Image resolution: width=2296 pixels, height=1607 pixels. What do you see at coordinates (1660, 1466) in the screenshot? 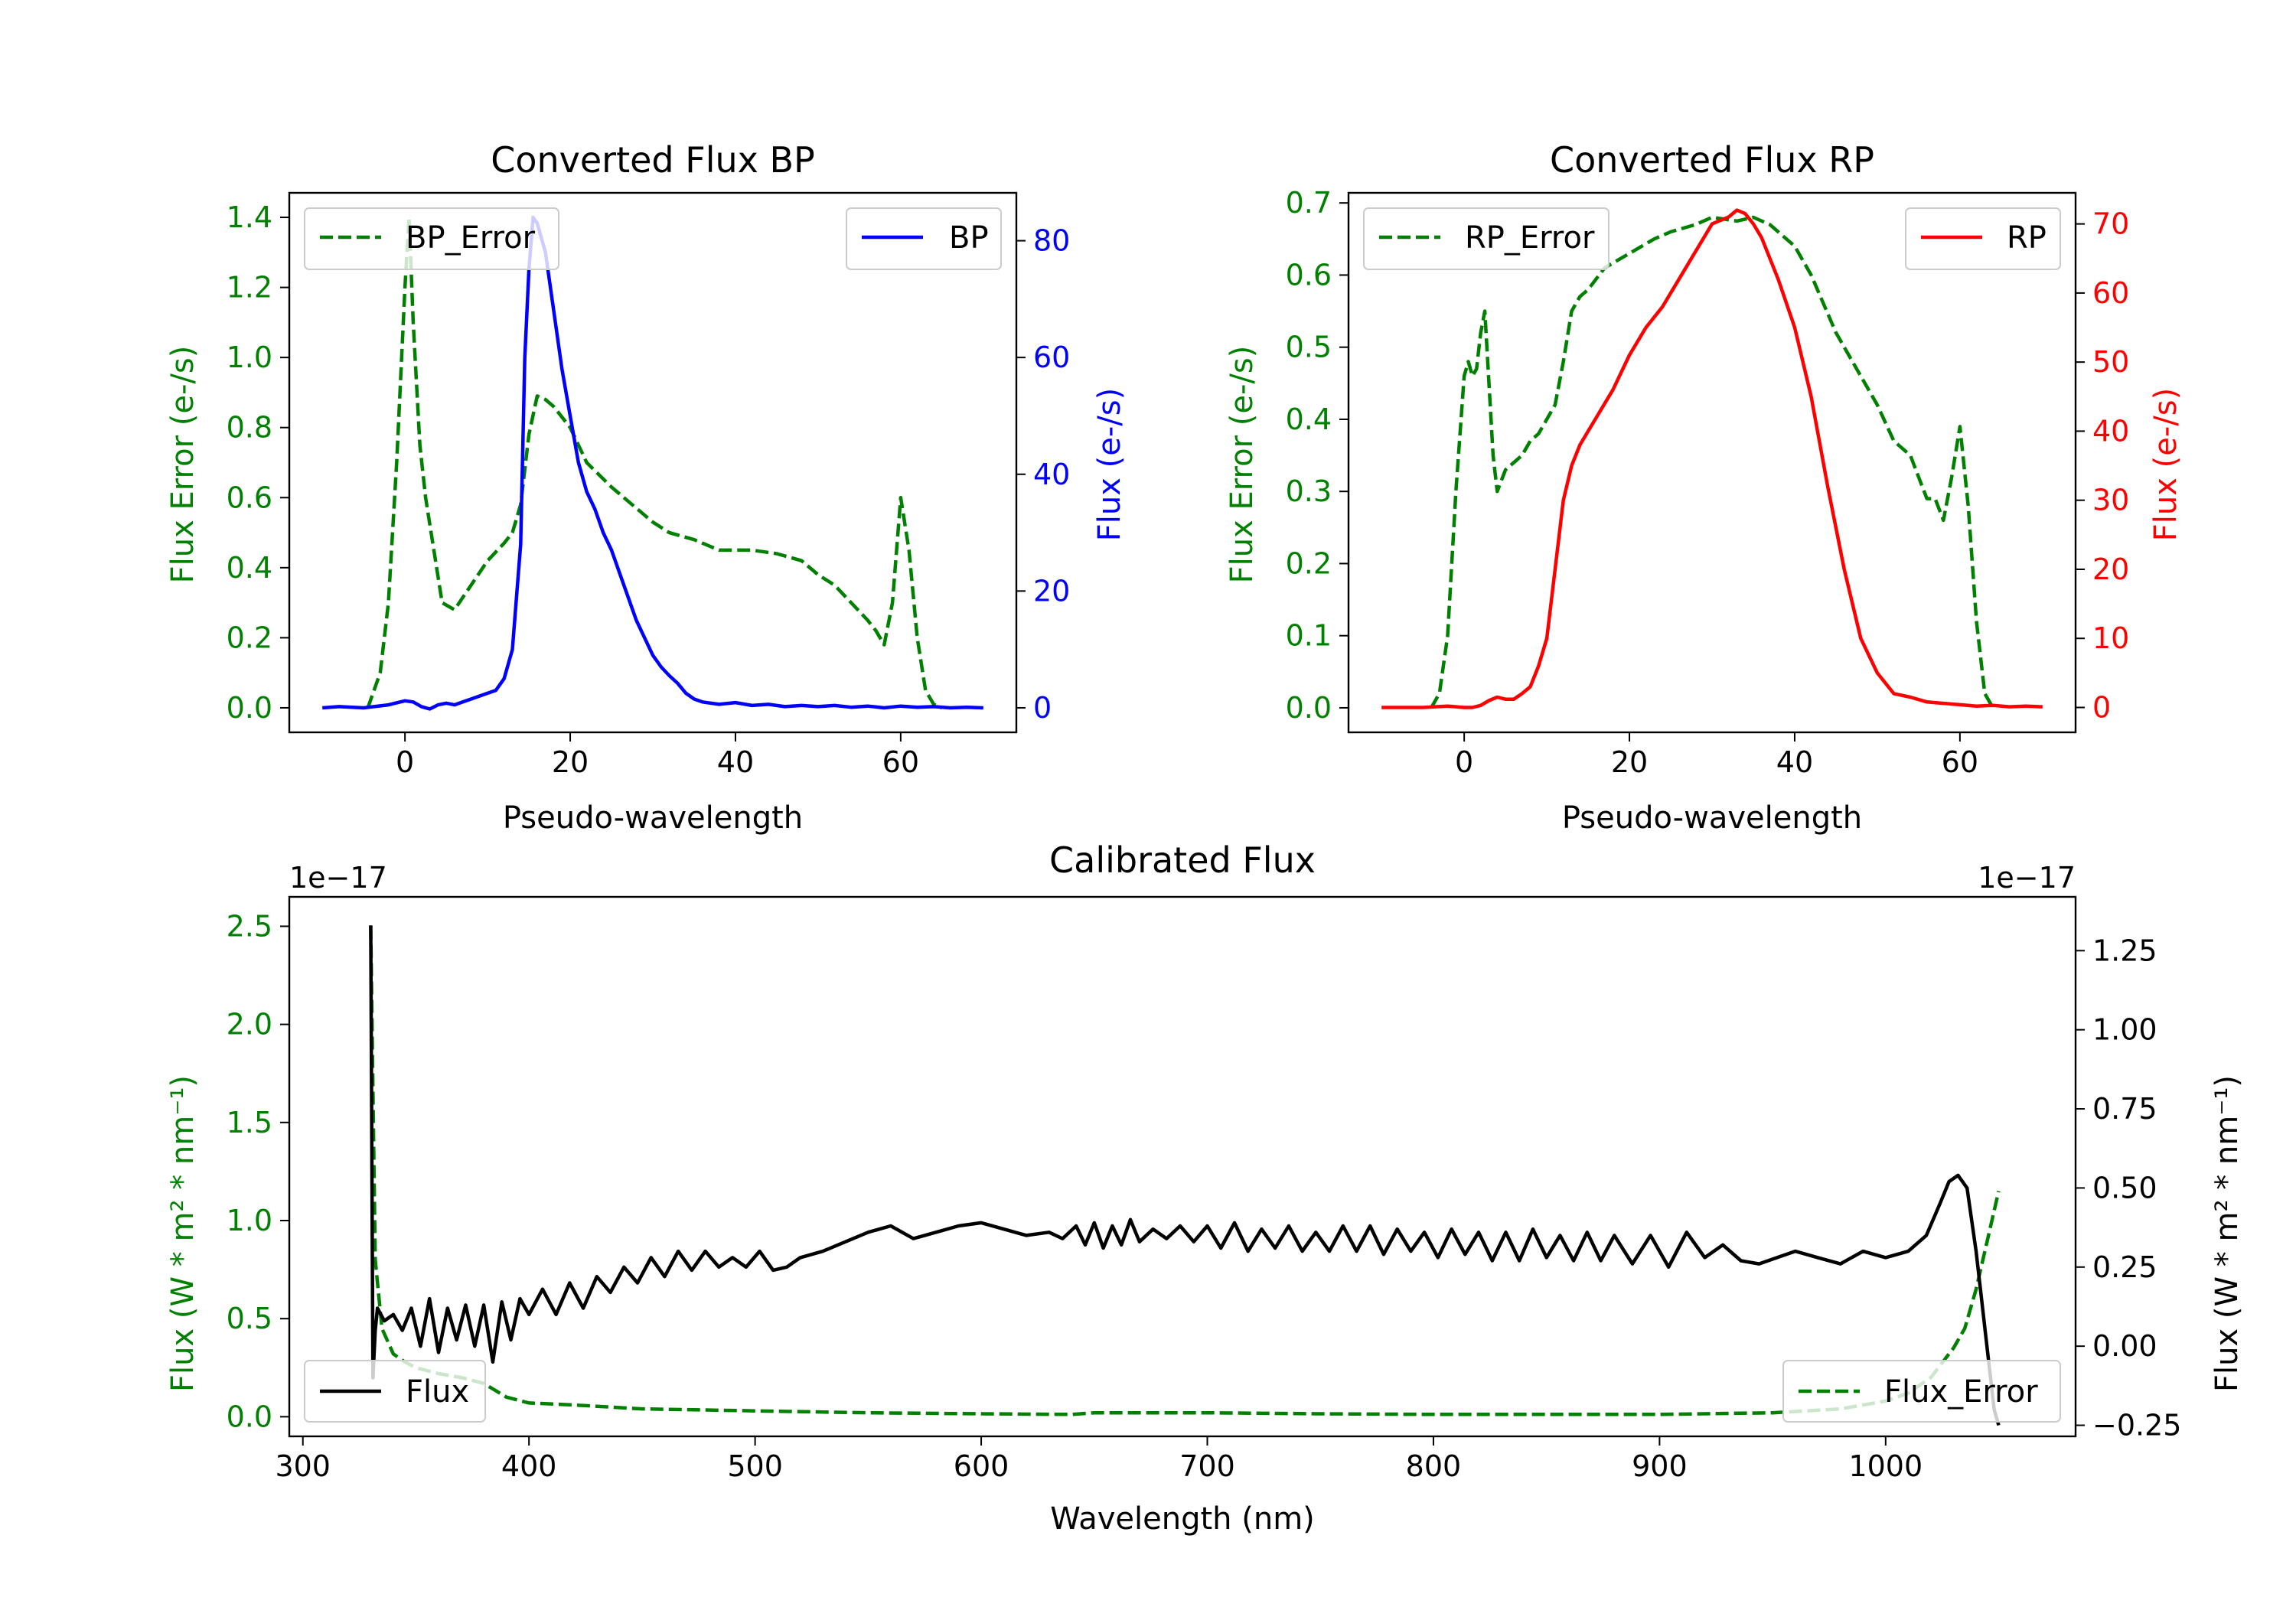
I see `cal-xtick-label: 900` at bounding box center [1660, 1466].